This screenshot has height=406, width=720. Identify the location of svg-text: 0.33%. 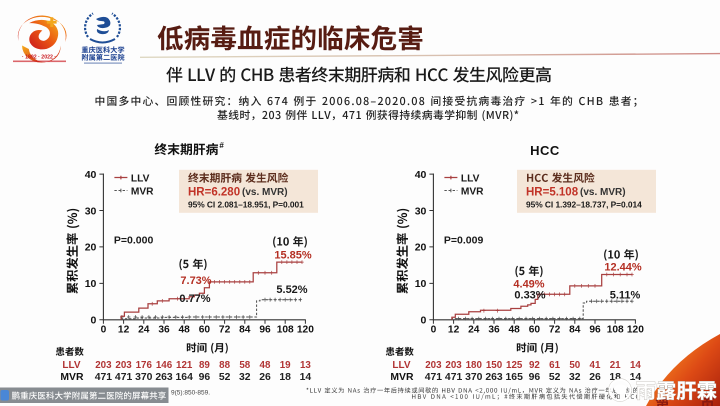
(529, 296).